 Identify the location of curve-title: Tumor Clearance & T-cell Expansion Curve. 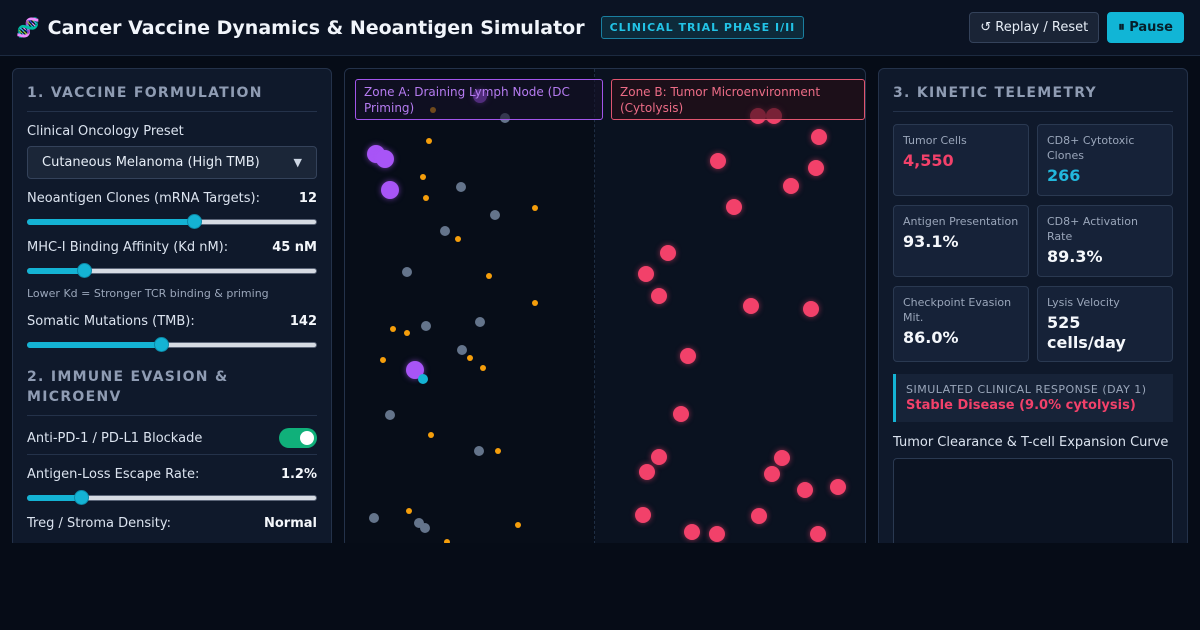
(1031, 442).